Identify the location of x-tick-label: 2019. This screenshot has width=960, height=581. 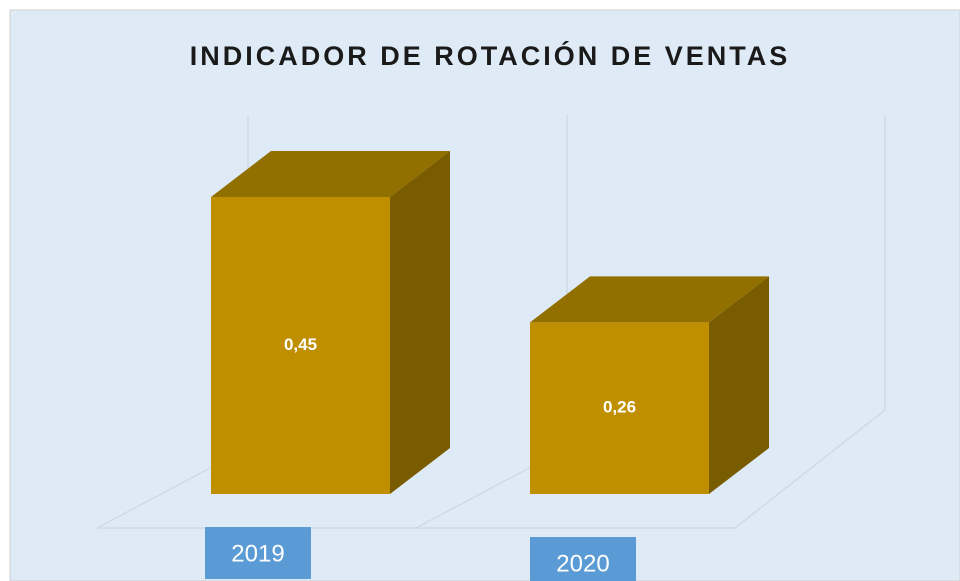
(257, 553).